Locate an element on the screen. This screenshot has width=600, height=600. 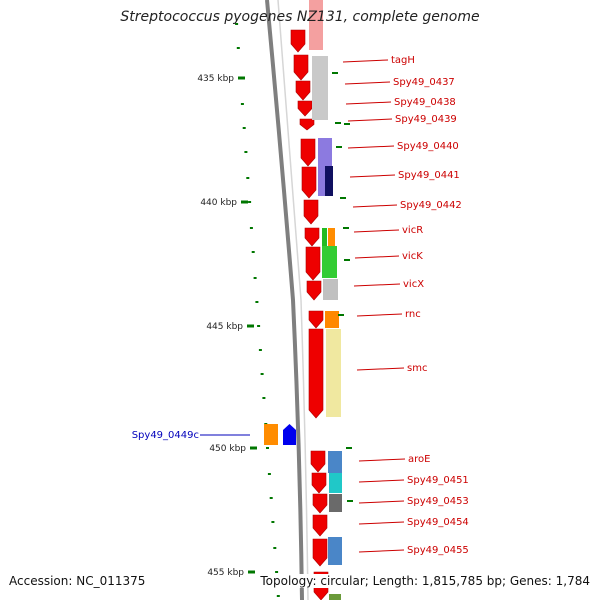
gene-label: Spy49_0454 is located at coordinates (438, 522).